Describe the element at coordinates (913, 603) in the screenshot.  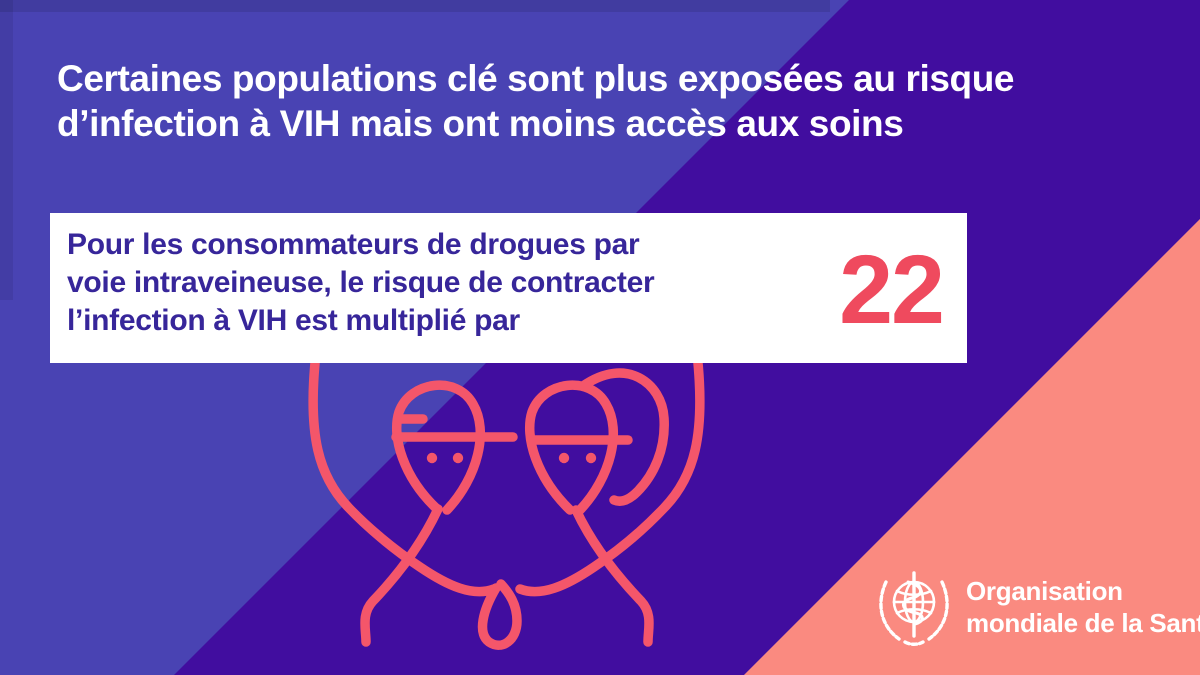
I see `asclepius-snake` at that location.